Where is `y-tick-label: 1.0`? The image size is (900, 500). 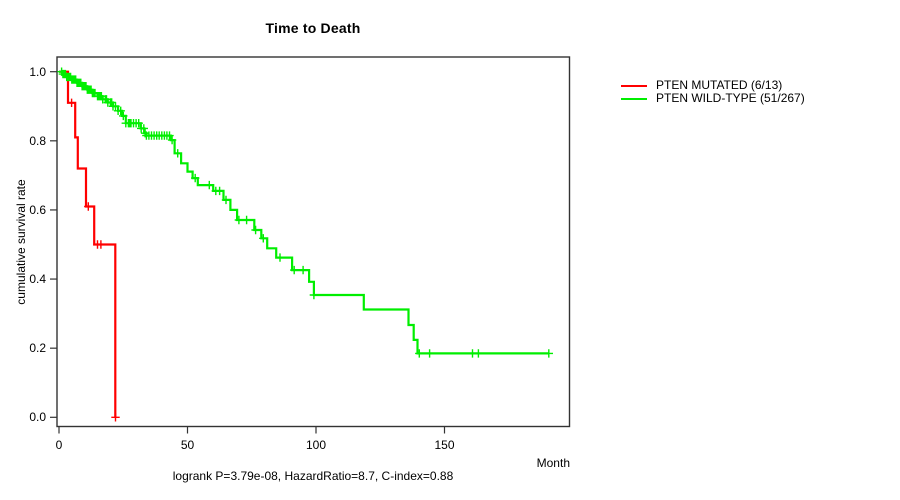 y-tick-label: 1.0 is located at coordinates (37, 71).